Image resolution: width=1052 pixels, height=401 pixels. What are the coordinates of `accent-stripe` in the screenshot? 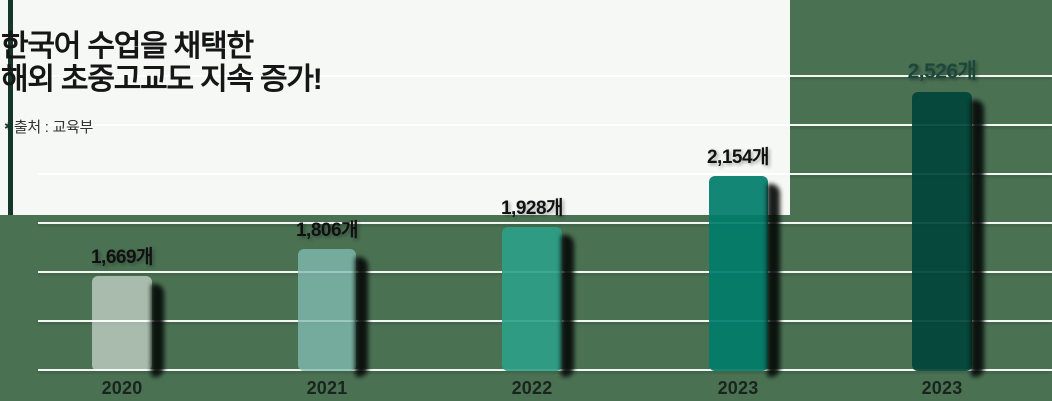 It's located at (10, 107).